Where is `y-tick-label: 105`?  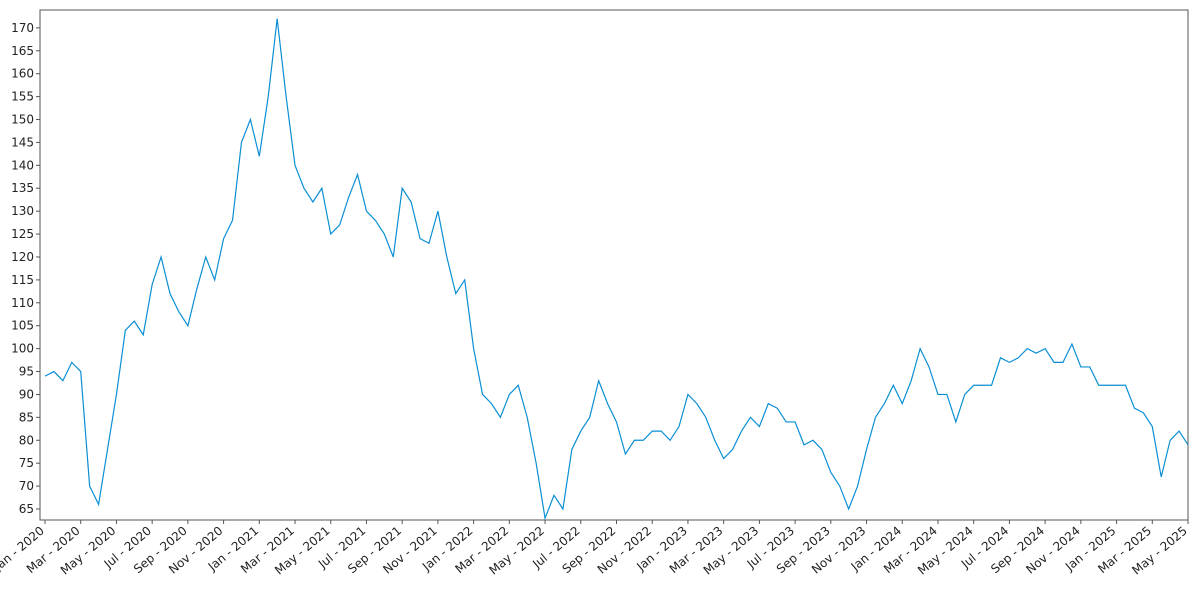
y-tick-label: 105 is located at coordinates (22, 326).